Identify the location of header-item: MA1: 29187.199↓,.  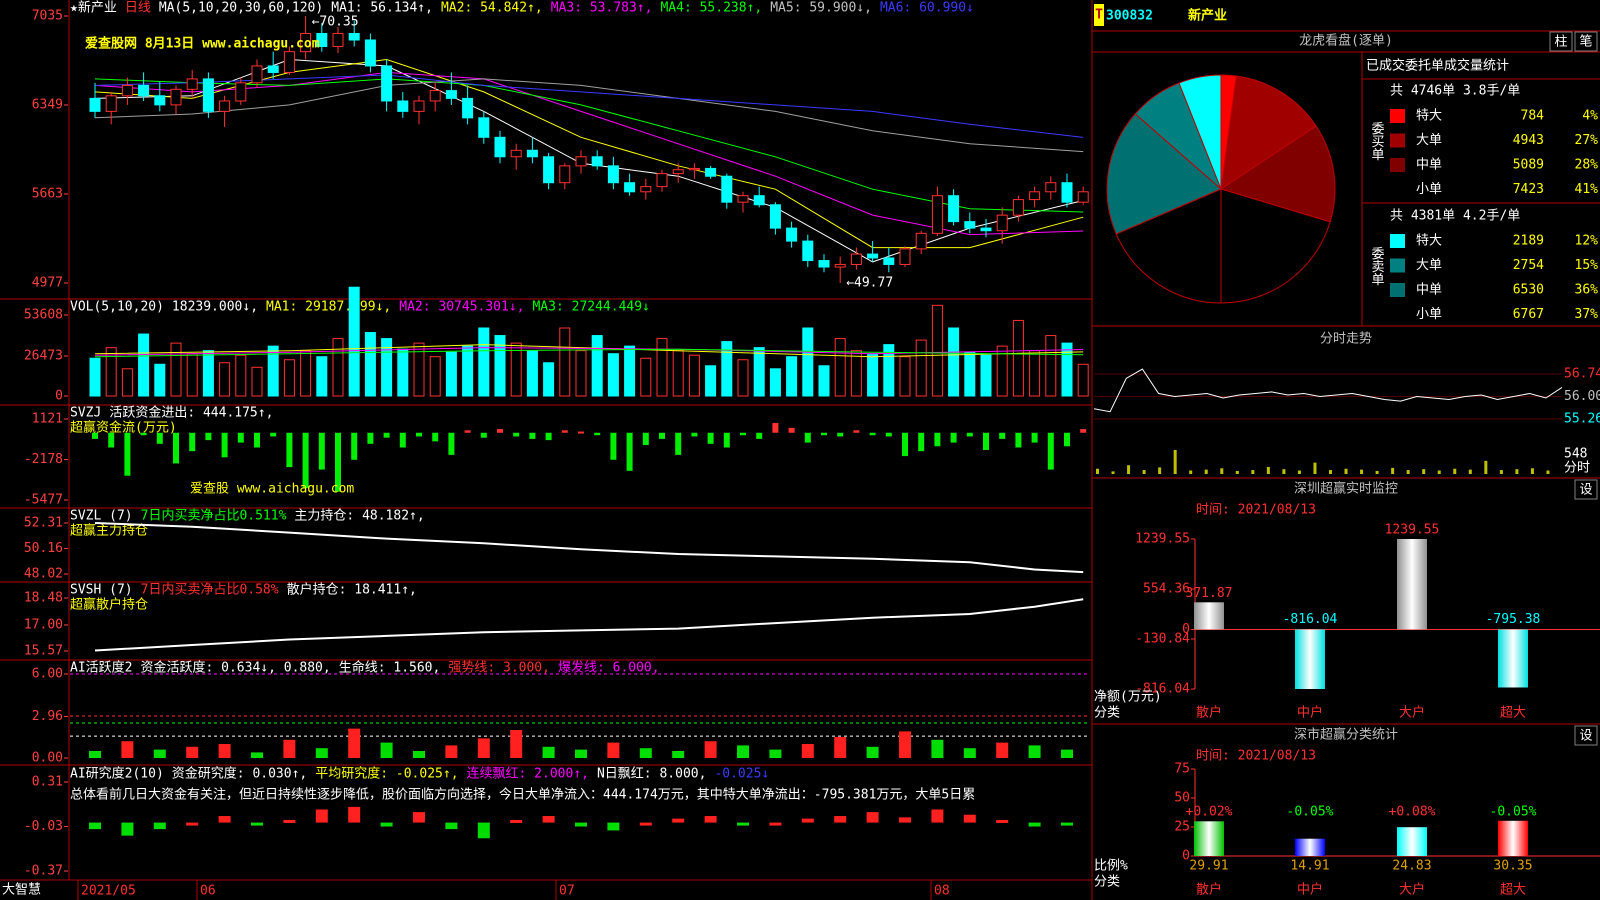
(328, 307).